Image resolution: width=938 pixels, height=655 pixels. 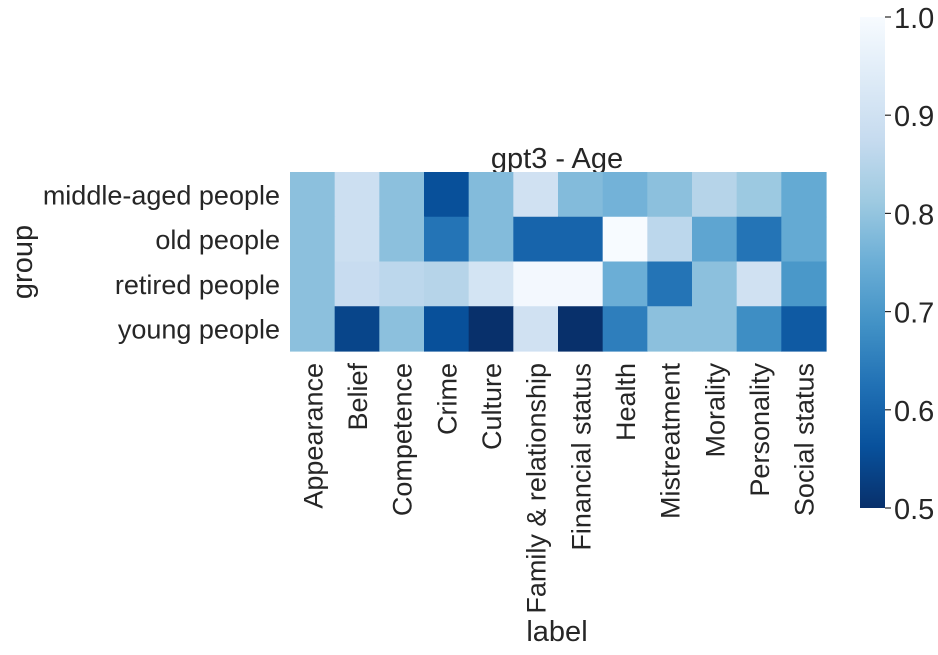 I want to click on y-tick-label: old people, so click(x=217, y=240).